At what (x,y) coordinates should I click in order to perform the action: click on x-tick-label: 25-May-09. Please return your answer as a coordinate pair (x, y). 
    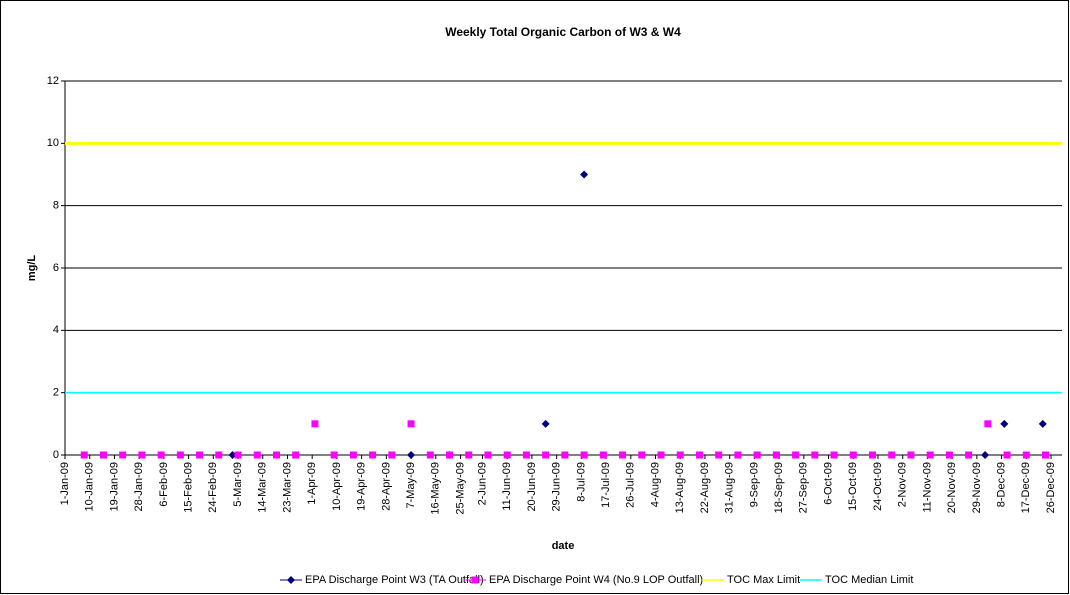
    Looking at the image, I should click on (460, 488).